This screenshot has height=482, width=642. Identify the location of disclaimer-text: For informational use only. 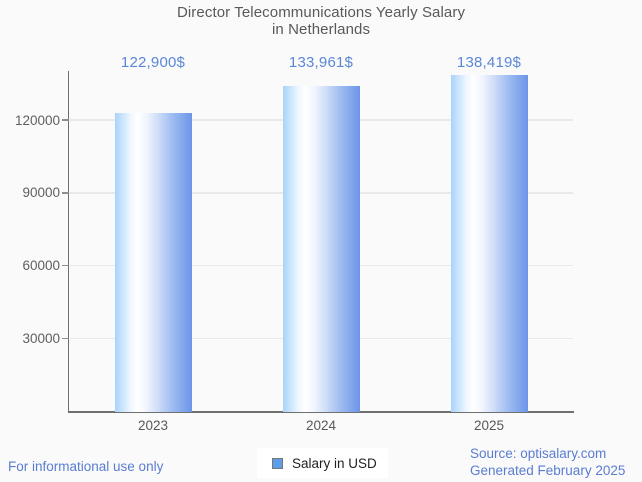
(86, 466).